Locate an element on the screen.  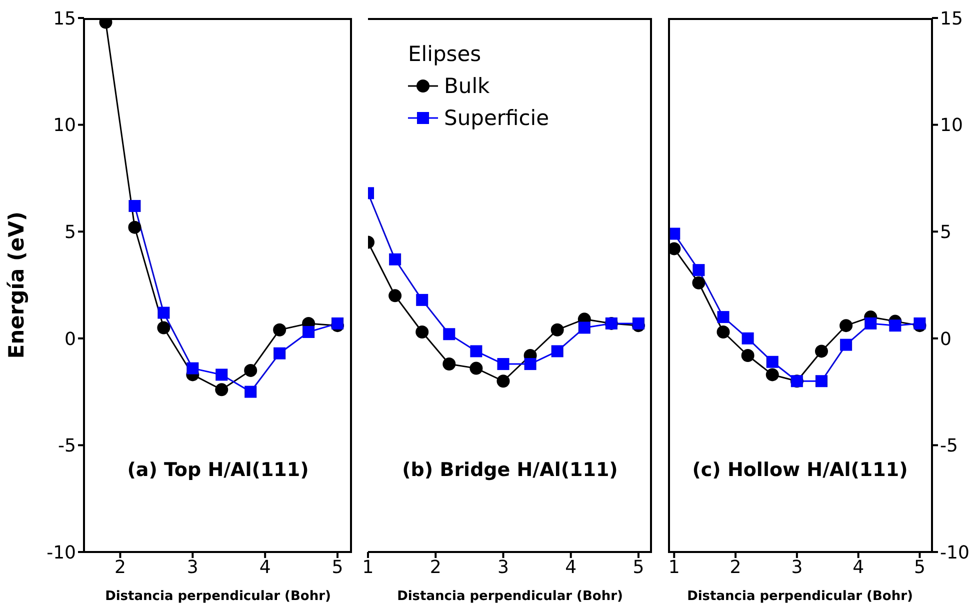
y-tick-label: 15 is located at coordinates (64, 19).